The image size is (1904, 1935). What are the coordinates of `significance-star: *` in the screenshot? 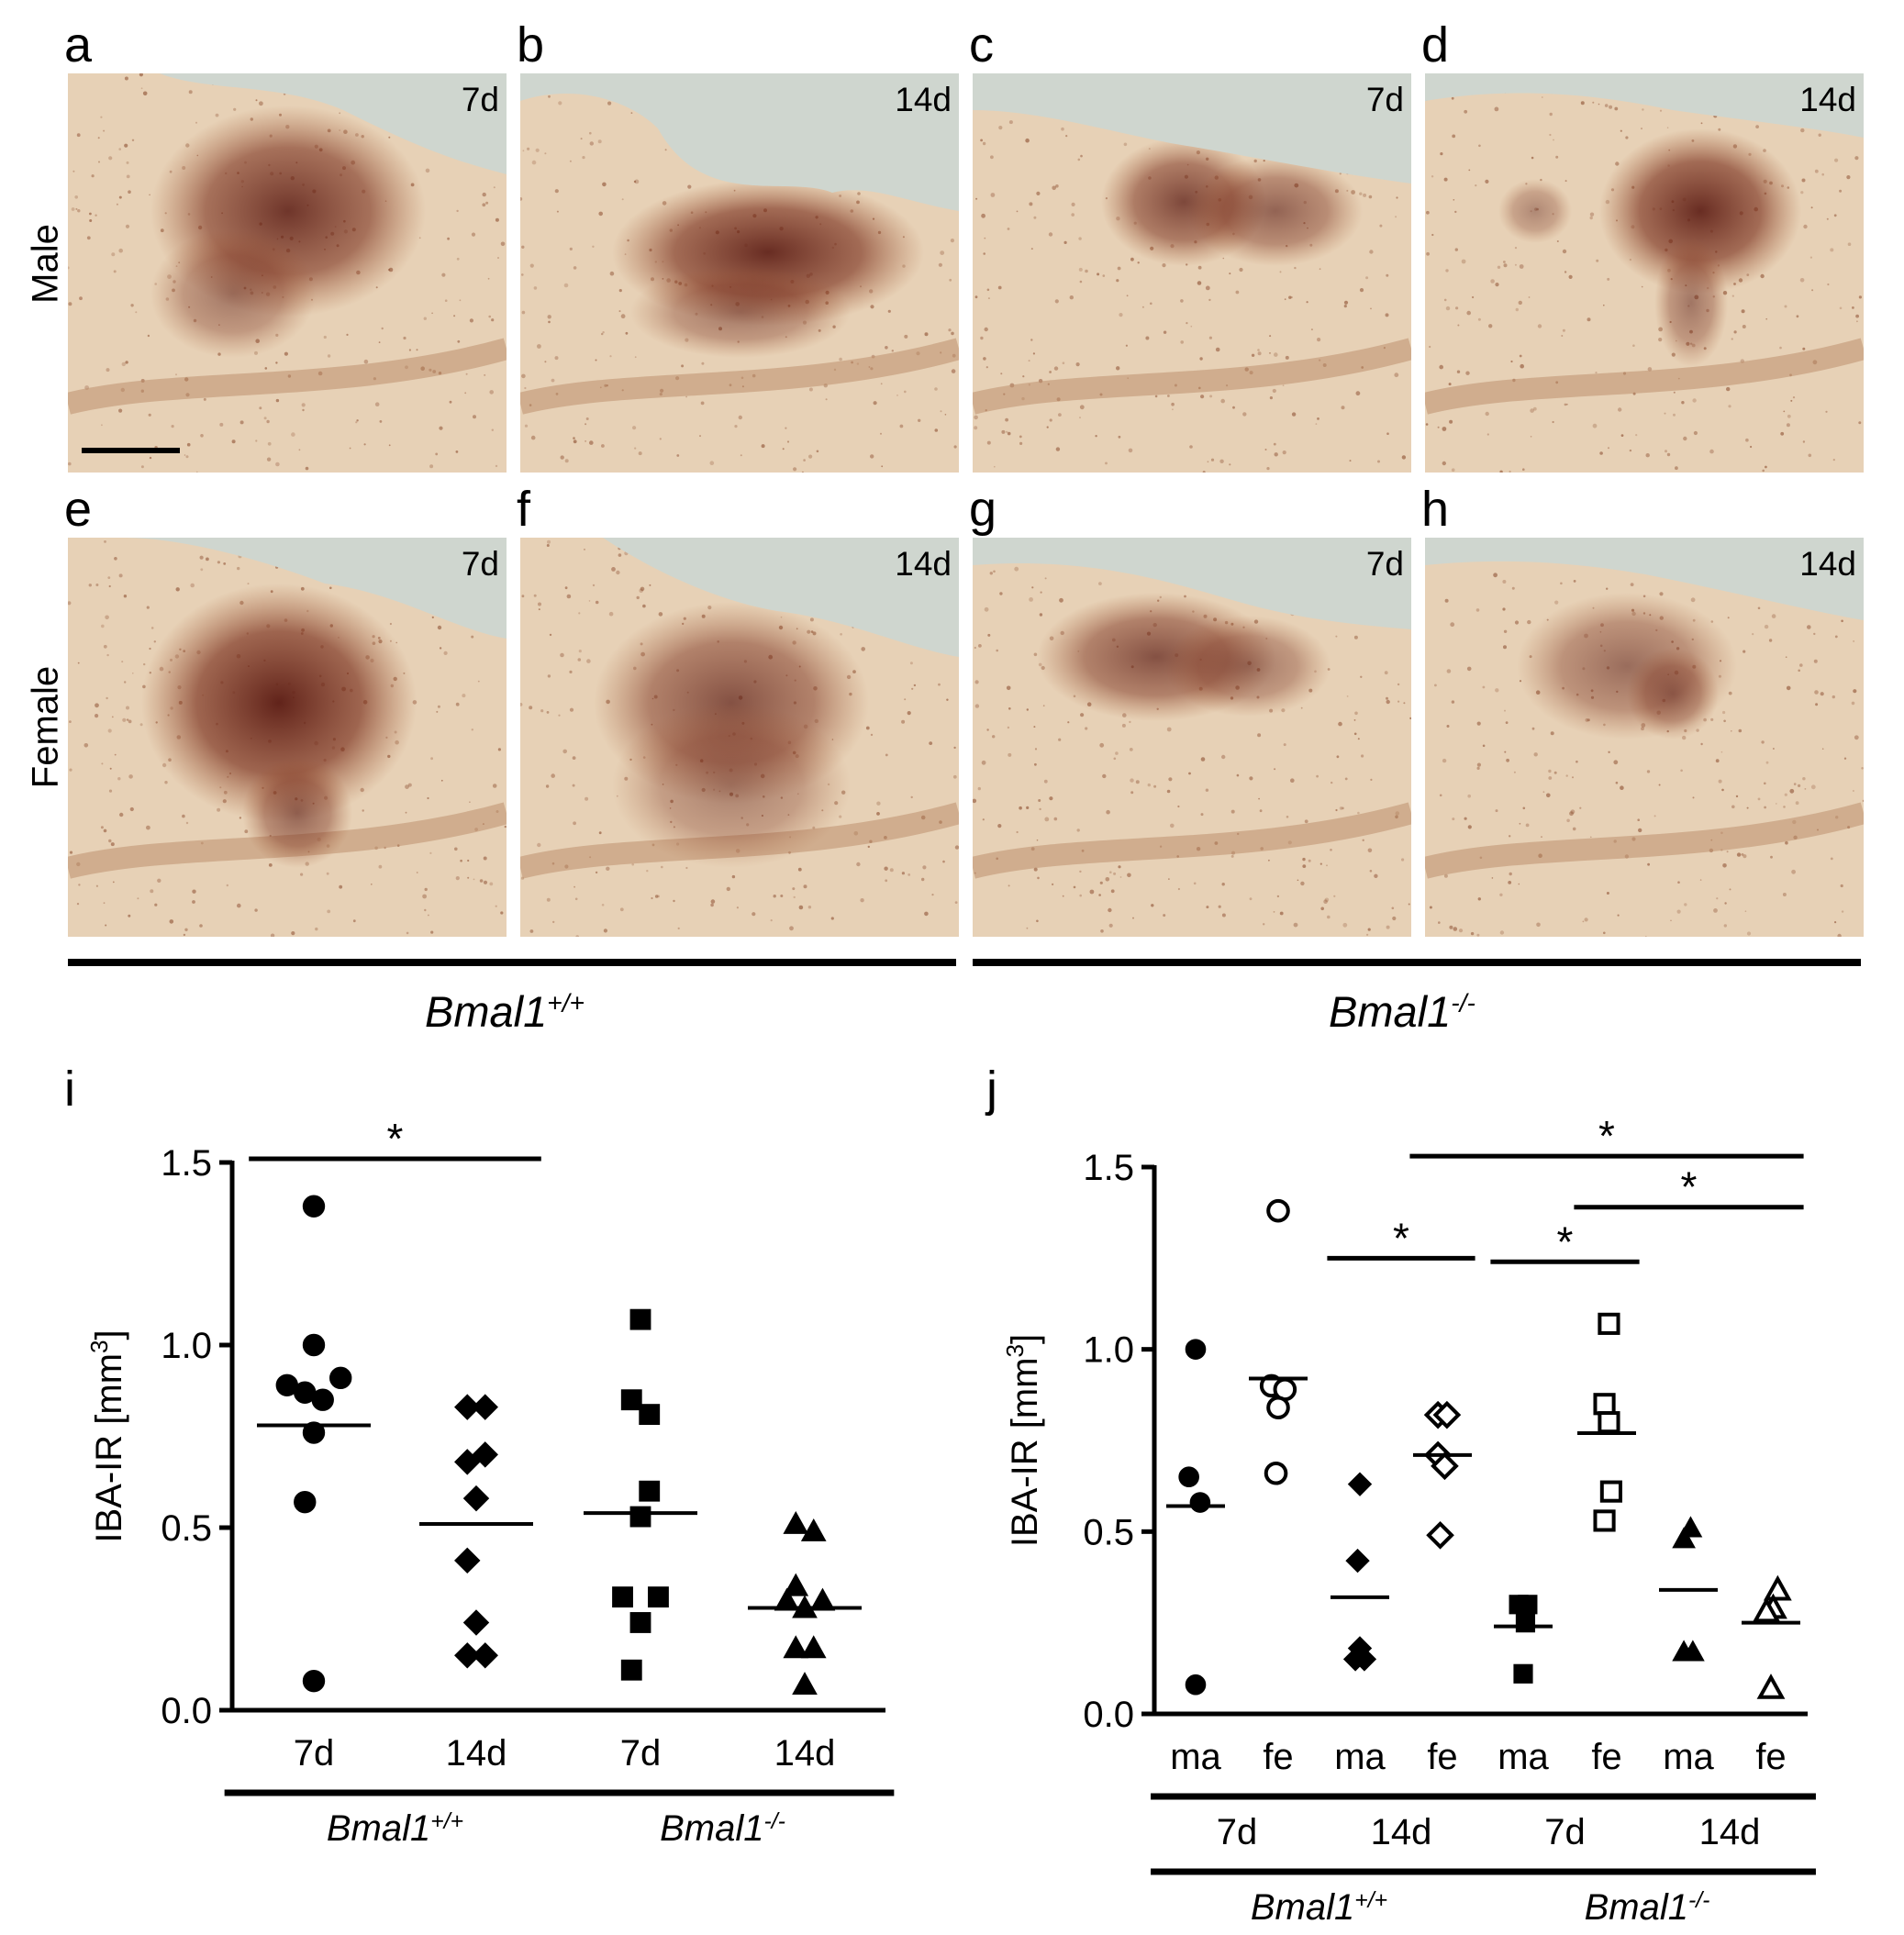 It's located at (1606, 1136).